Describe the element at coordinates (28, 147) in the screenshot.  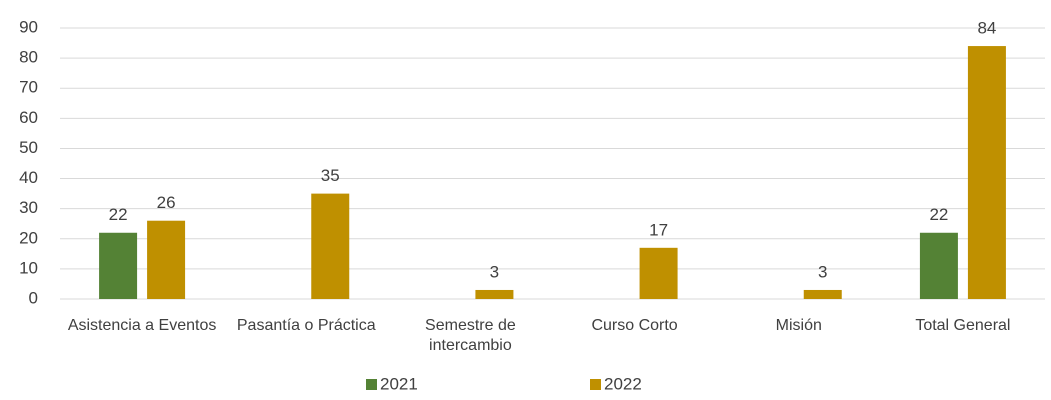
I see `y-tick-label: 50` at that location.